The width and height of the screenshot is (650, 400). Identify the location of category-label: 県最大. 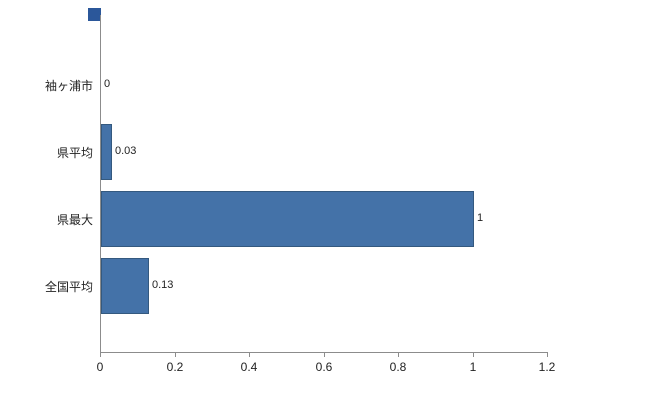
(74, 220).